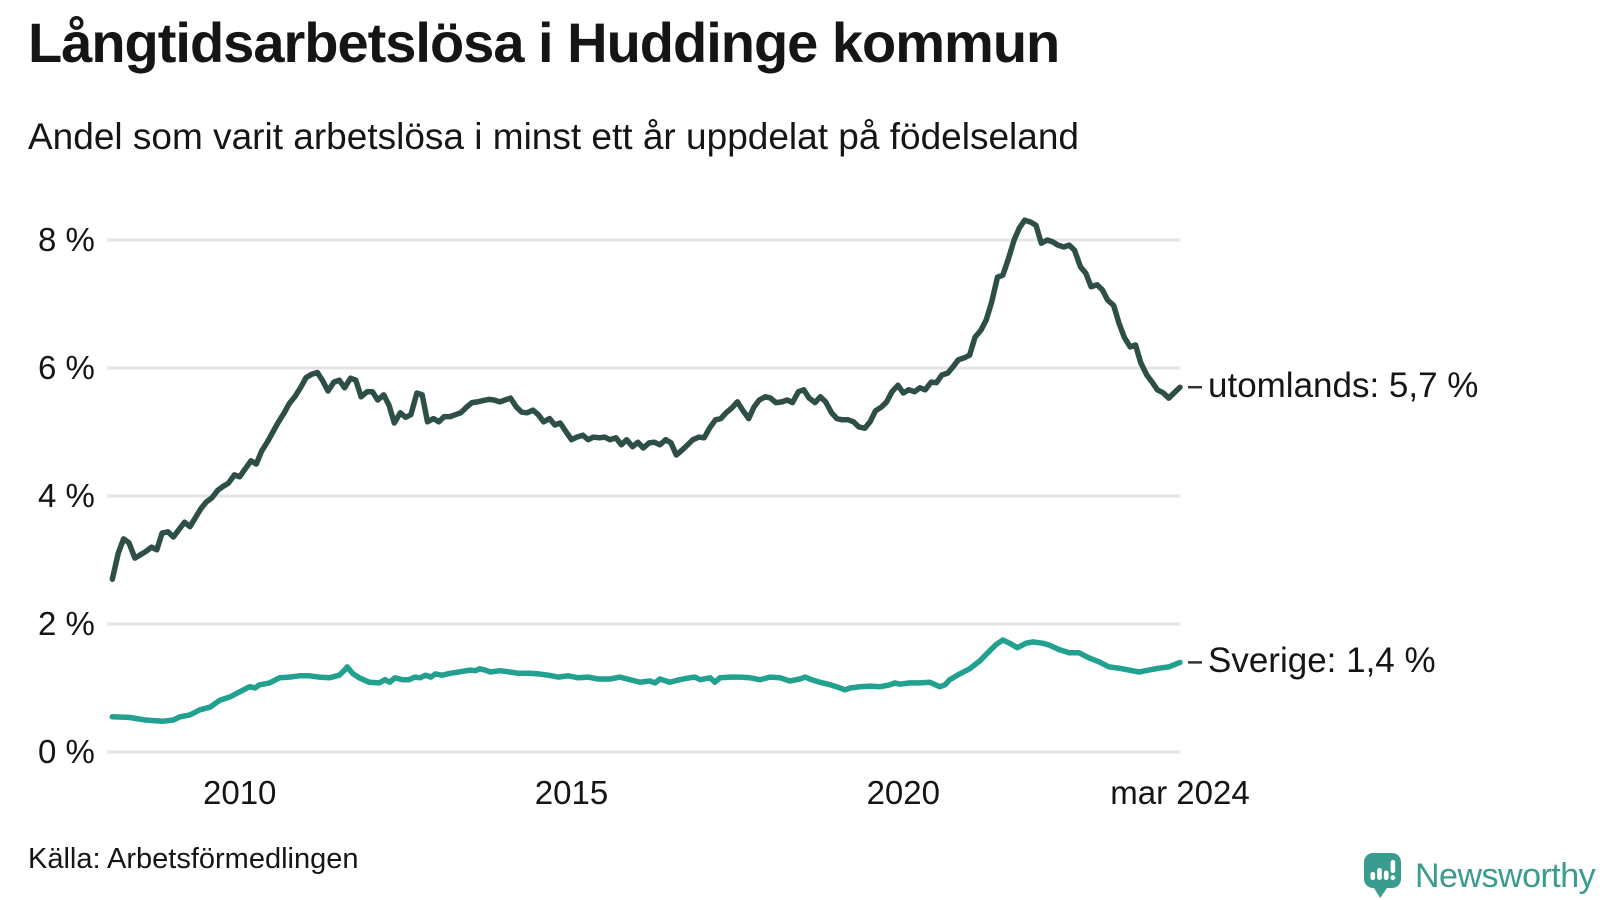 This screenshot has width=1600, height=900. Describe the element at coordinates (66, 239) in the screenshot. I see `y-tick-label: 8 %` at that location.